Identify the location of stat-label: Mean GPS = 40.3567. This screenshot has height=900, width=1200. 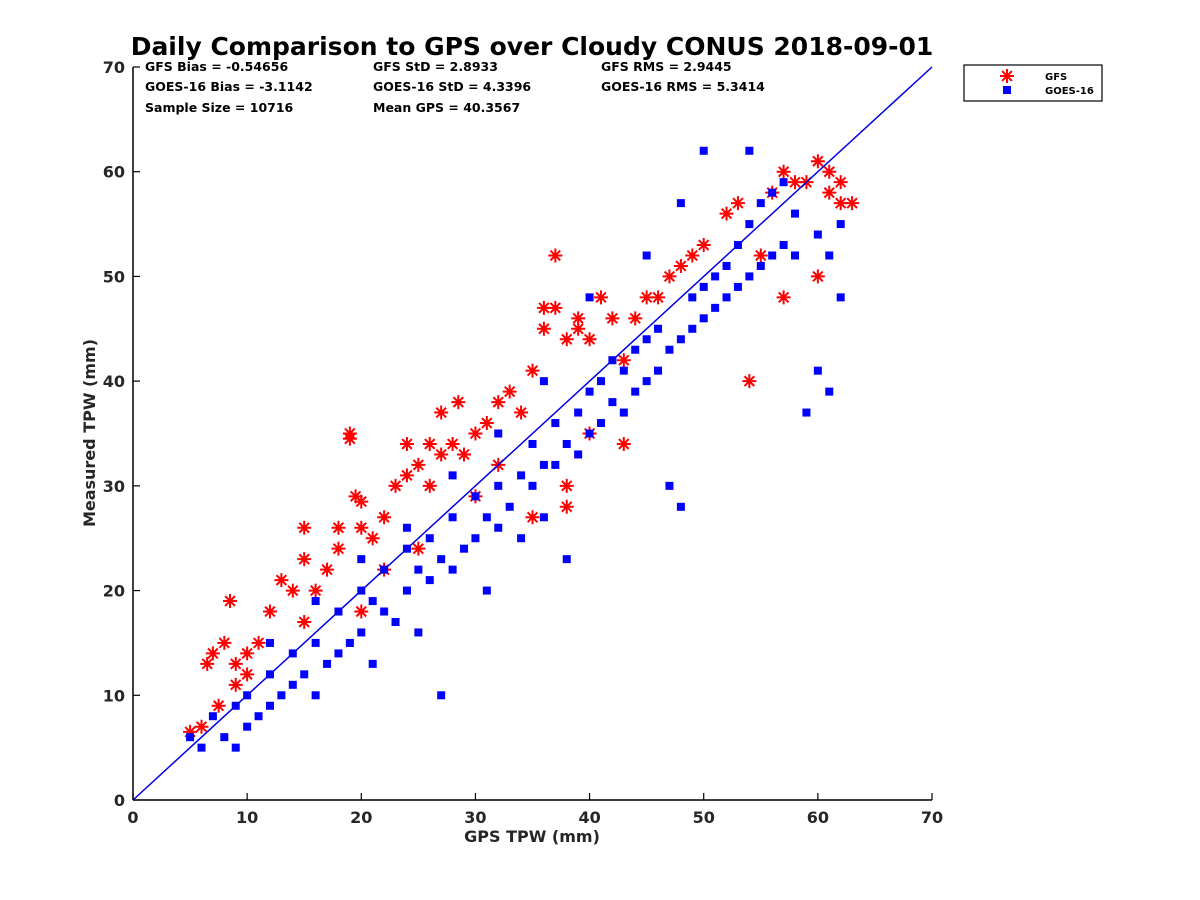
(446, 107).